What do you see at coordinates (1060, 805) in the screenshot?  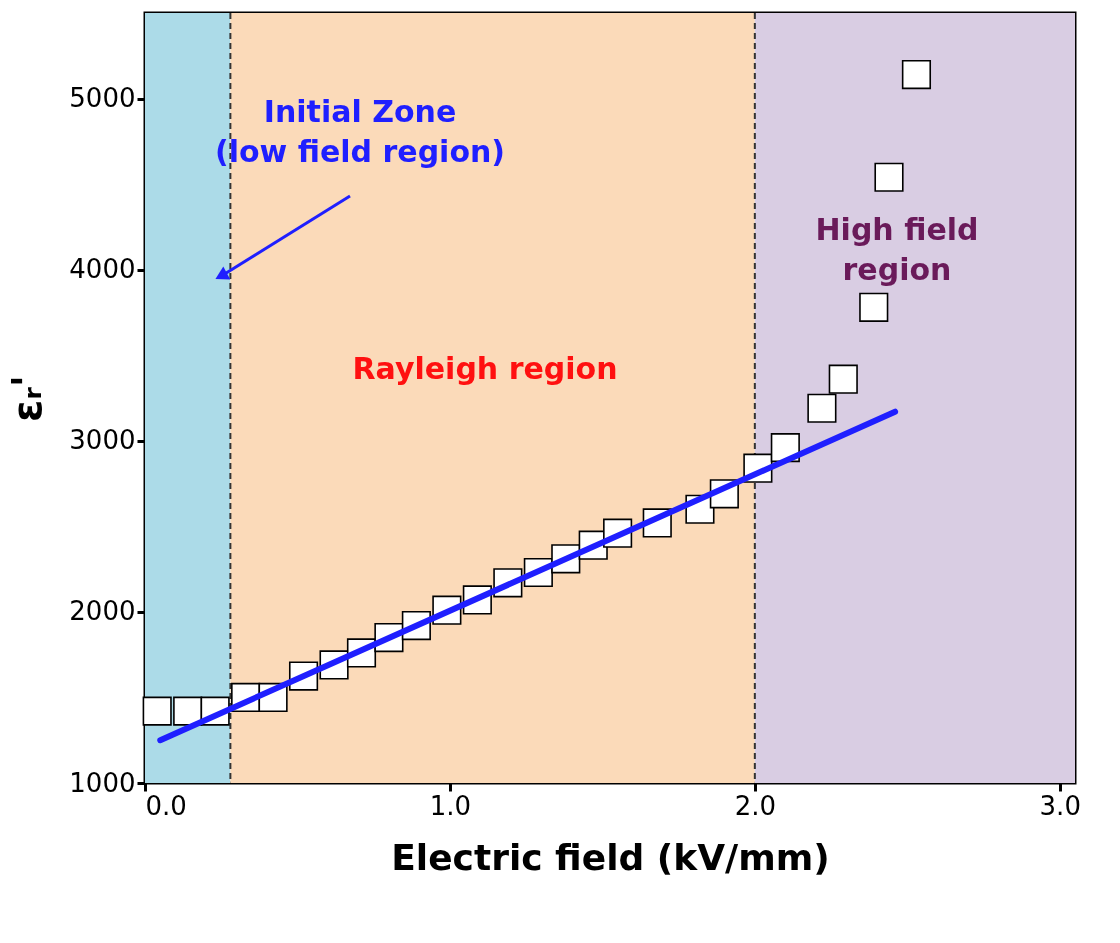 I see `x-tick-label: 3.0` at bounding box center [1060, 805].